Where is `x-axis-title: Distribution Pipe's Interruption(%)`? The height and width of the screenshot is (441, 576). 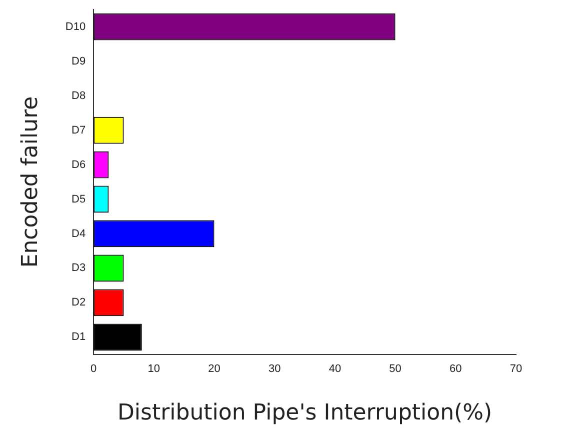
x-axis-title: Distribution Pipe's Interruption(%) is located at coordinates (304, 413).